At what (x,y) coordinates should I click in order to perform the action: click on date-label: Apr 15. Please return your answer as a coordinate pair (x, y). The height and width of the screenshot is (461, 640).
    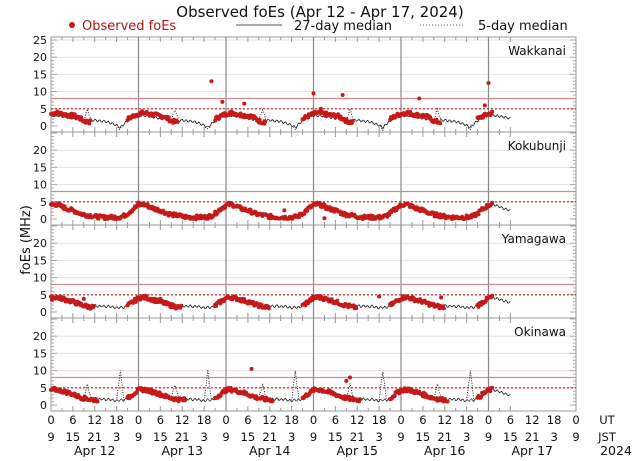
    Looking at the image, I should click on (357, 450).